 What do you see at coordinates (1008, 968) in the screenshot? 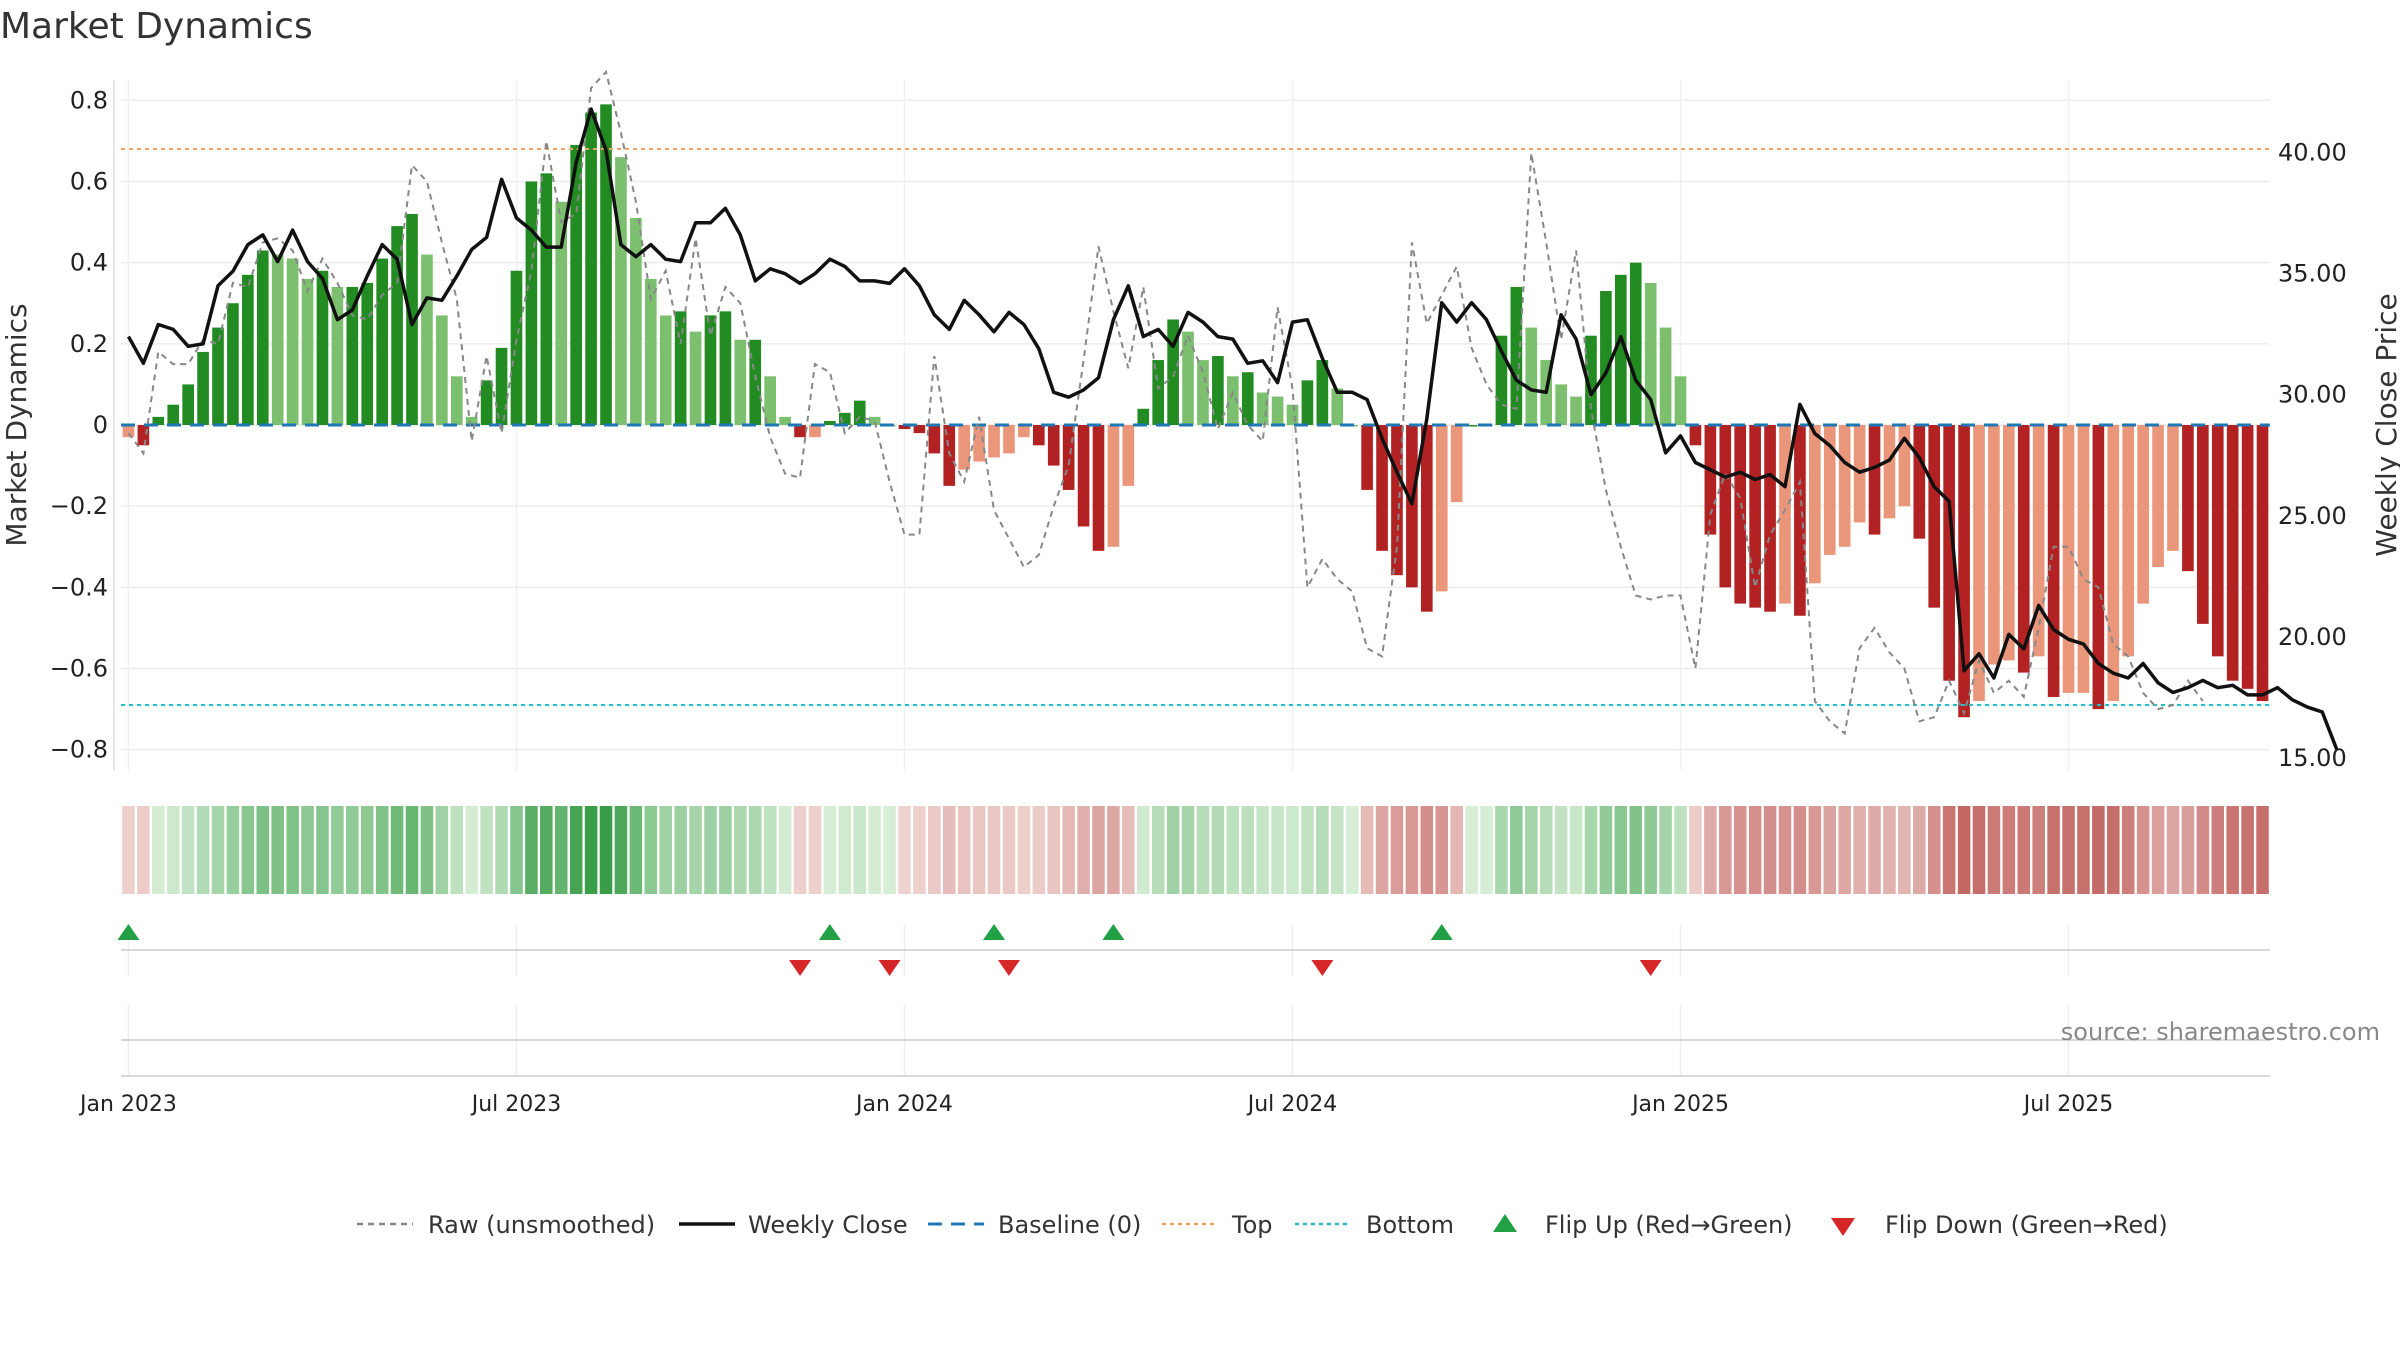
I see `flip-down-marker` at bounding box center [1008, 968].